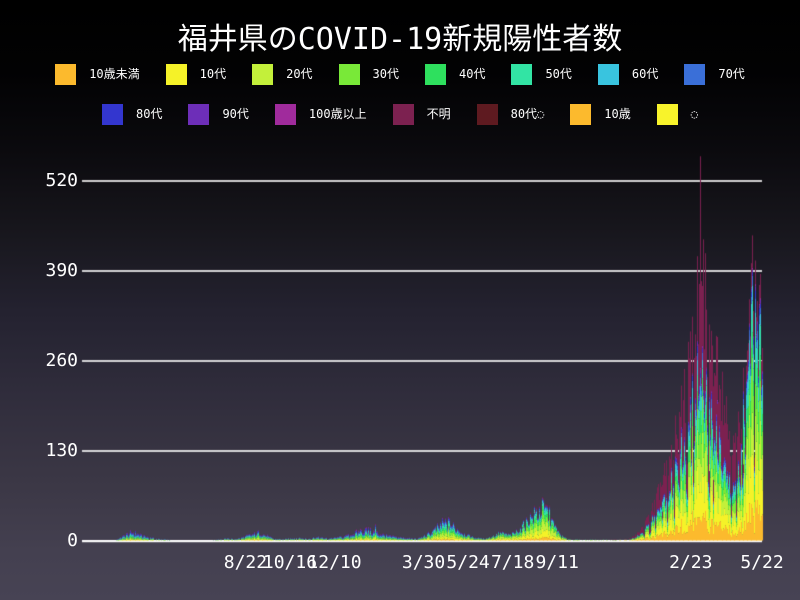 Image resolution: width=800 pixels, height=600 pixels. Describe the element at coordinates (423, 562) in the screenshot. I see `x-tick-label: 3/30` at that location.